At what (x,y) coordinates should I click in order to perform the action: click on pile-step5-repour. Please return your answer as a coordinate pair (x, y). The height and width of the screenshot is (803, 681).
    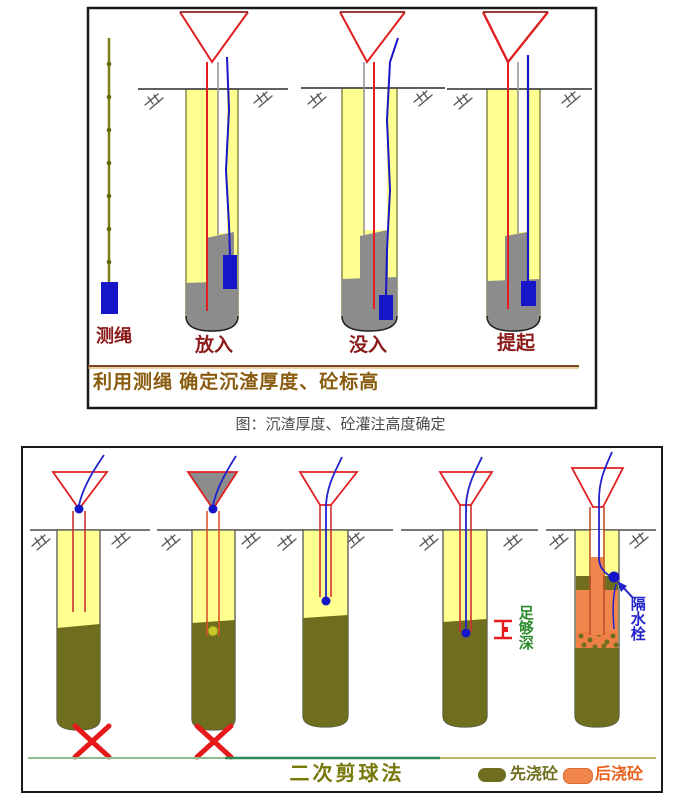
    Looking at the image, I should click on (602, 589).